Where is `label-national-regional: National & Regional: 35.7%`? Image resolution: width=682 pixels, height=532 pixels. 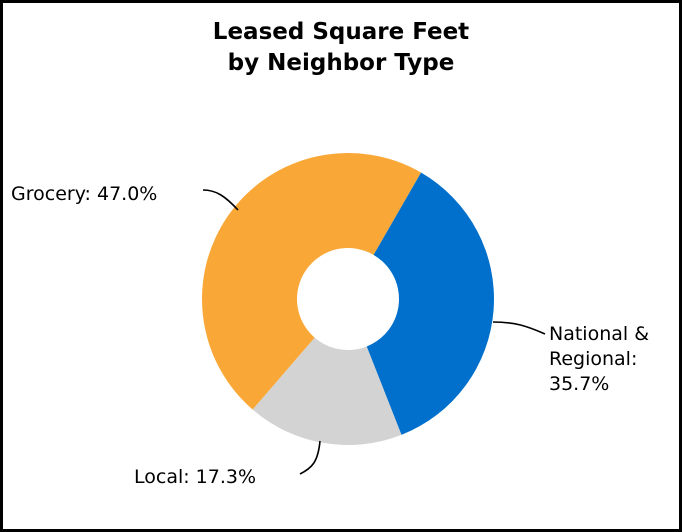
label-national-regional: National & Regional: 35.7% is located at coordinates (599, 359).